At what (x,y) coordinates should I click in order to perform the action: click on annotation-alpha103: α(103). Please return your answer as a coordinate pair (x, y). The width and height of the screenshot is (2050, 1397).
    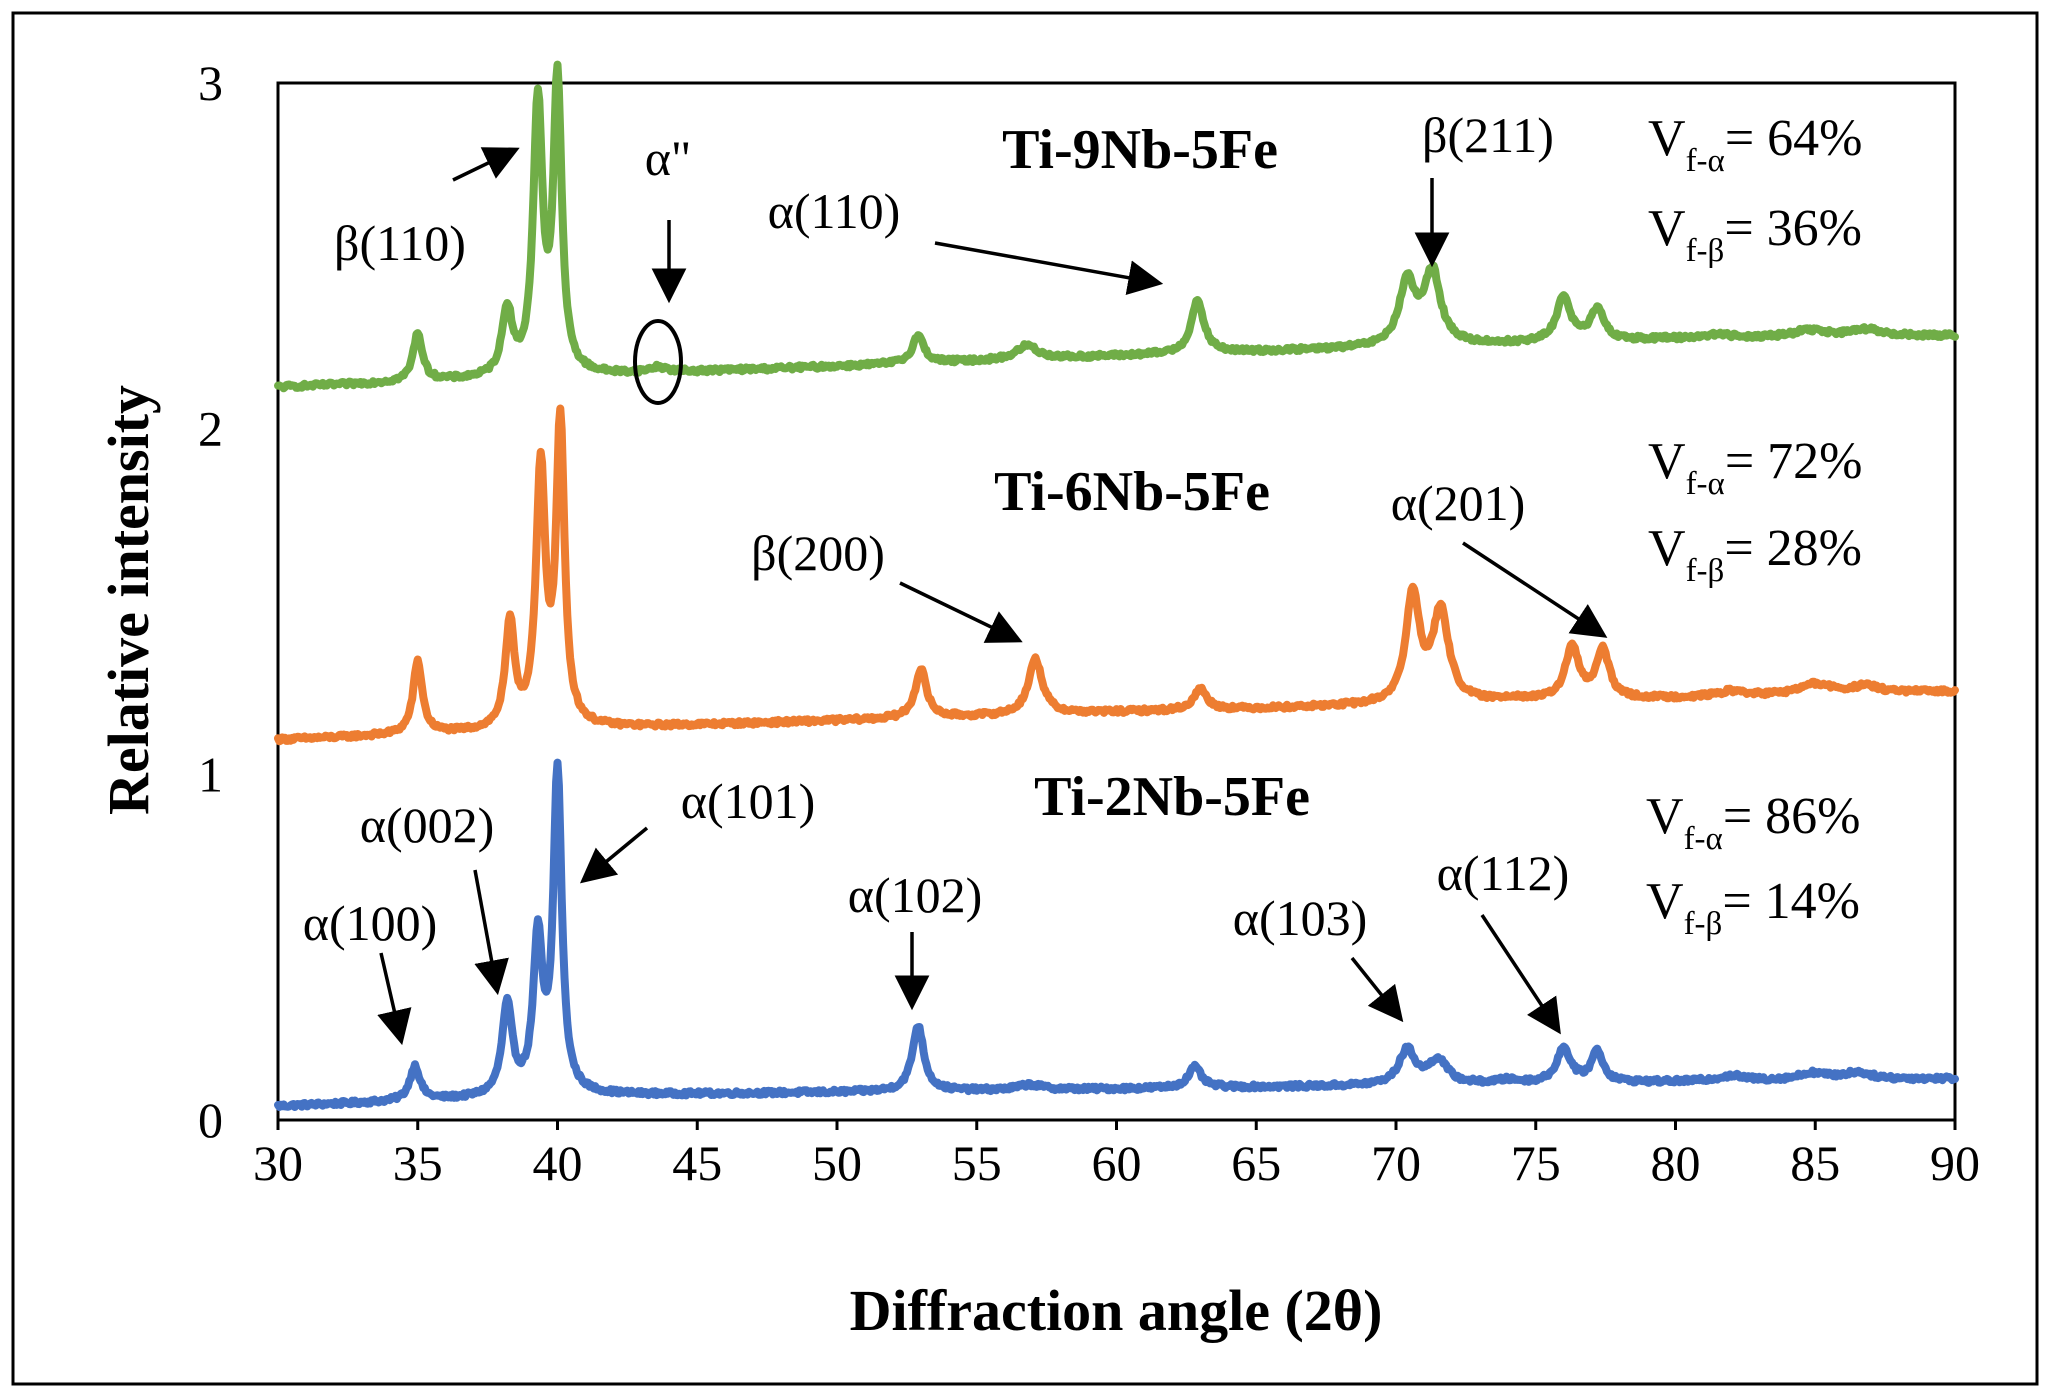
    Looking at the image, I should click on (1300, 918).